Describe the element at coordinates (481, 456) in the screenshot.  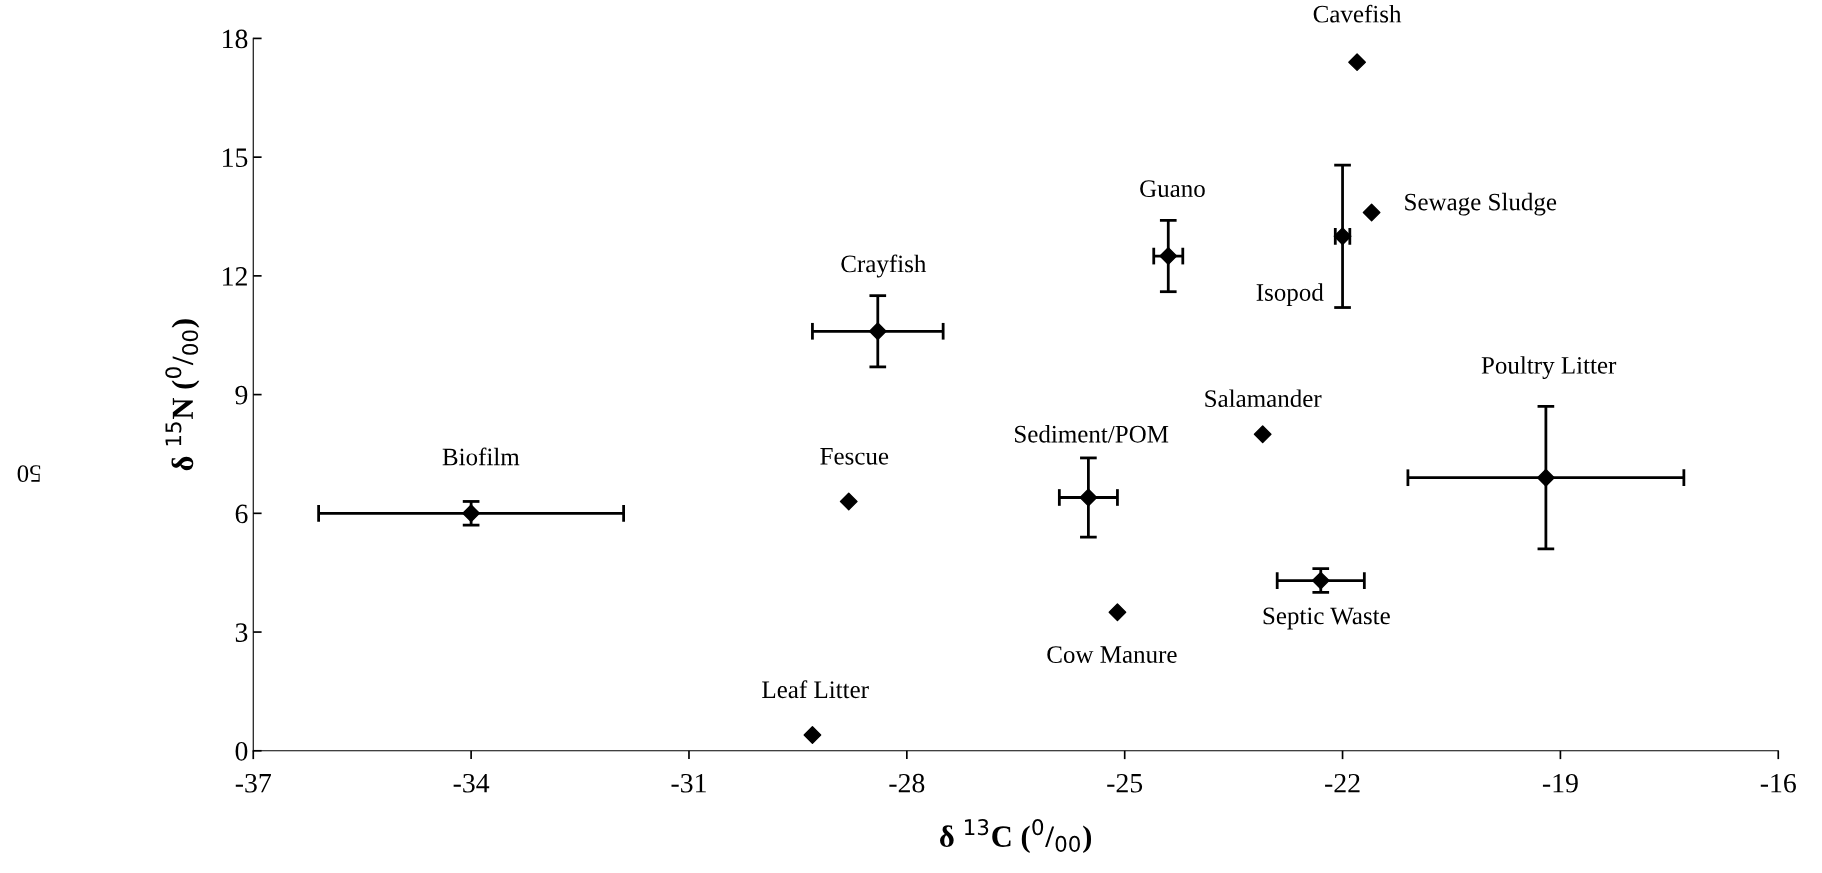
I see `annotation: Biofilm` at that location.